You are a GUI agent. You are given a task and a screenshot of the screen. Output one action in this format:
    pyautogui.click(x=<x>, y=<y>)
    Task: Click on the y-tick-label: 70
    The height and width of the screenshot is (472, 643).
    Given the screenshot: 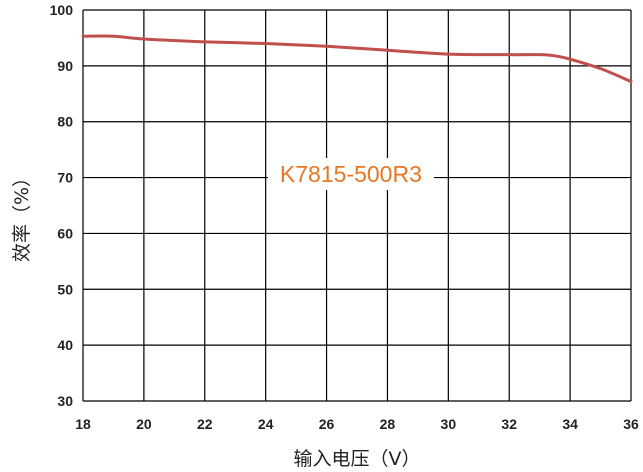 What is the action you would take?
    pyautogui.click(x=65, y=178)
    